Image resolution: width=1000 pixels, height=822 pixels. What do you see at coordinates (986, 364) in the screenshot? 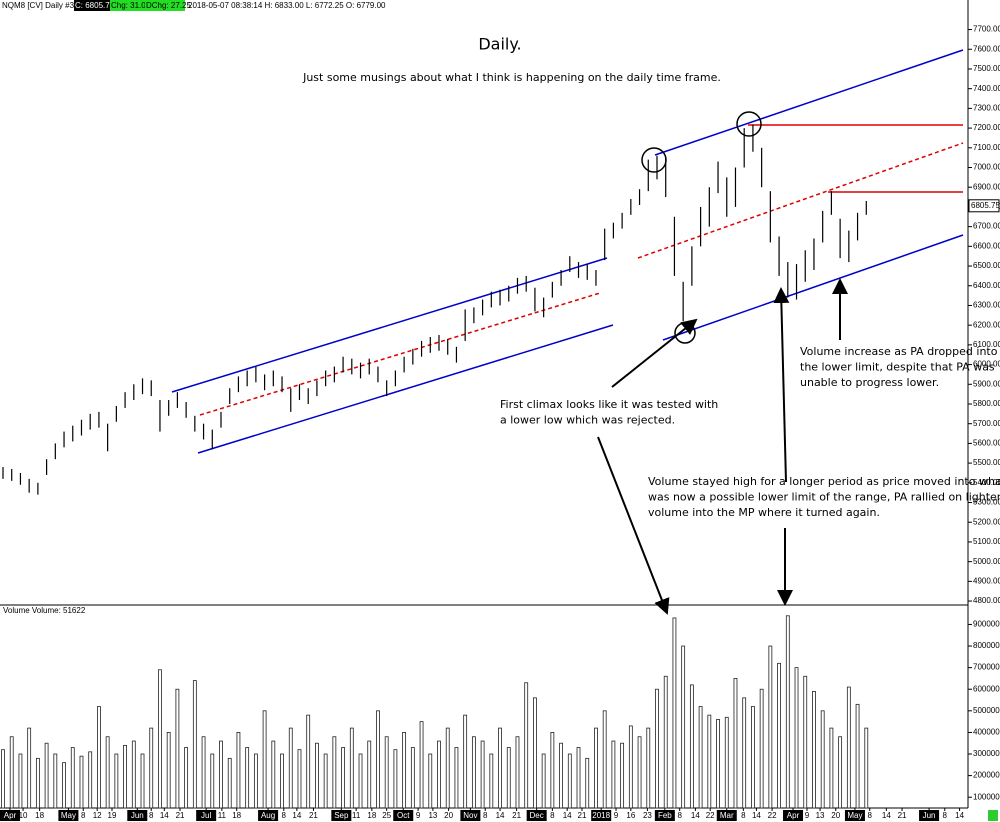
I see `y-tick-label: 6000.00` at bounding box center [986, 364].